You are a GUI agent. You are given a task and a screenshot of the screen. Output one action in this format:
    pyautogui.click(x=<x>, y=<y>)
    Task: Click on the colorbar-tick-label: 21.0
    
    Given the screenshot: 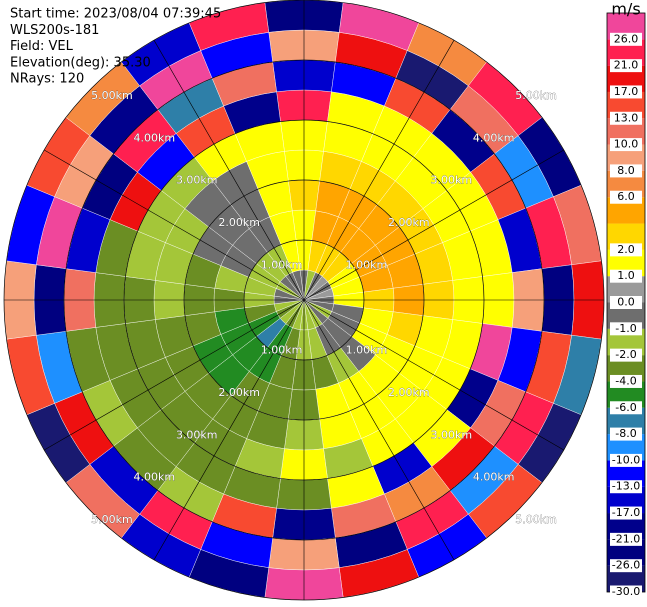 What is the action you would take?
    pyautogui.click(x=626, y=65)
    